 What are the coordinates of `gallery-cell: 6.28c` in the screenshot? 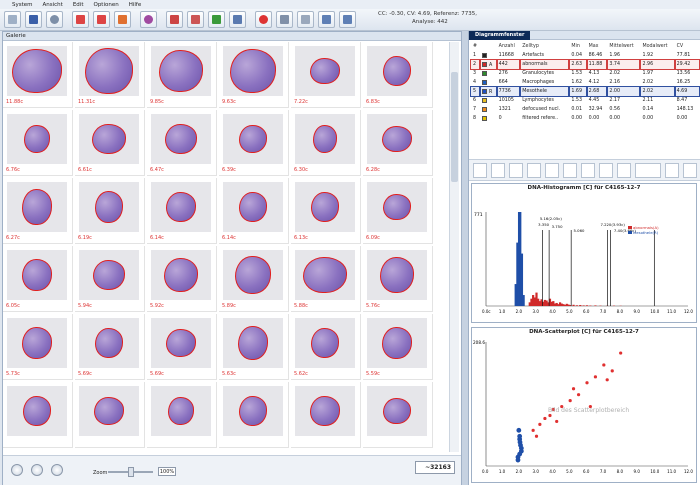 It's located at (398, 143).